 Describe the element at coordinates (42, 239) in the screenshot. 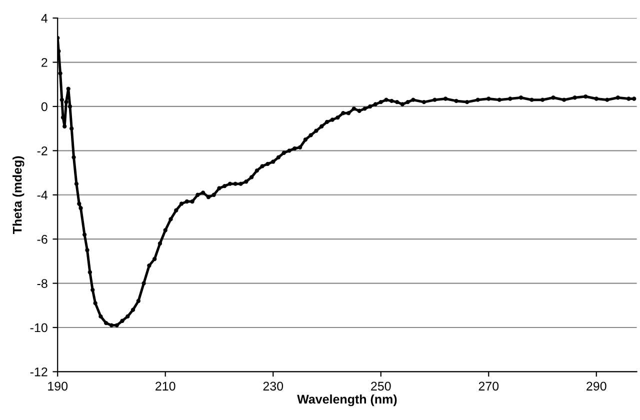

I see `y-tick-label: -6` at that location.